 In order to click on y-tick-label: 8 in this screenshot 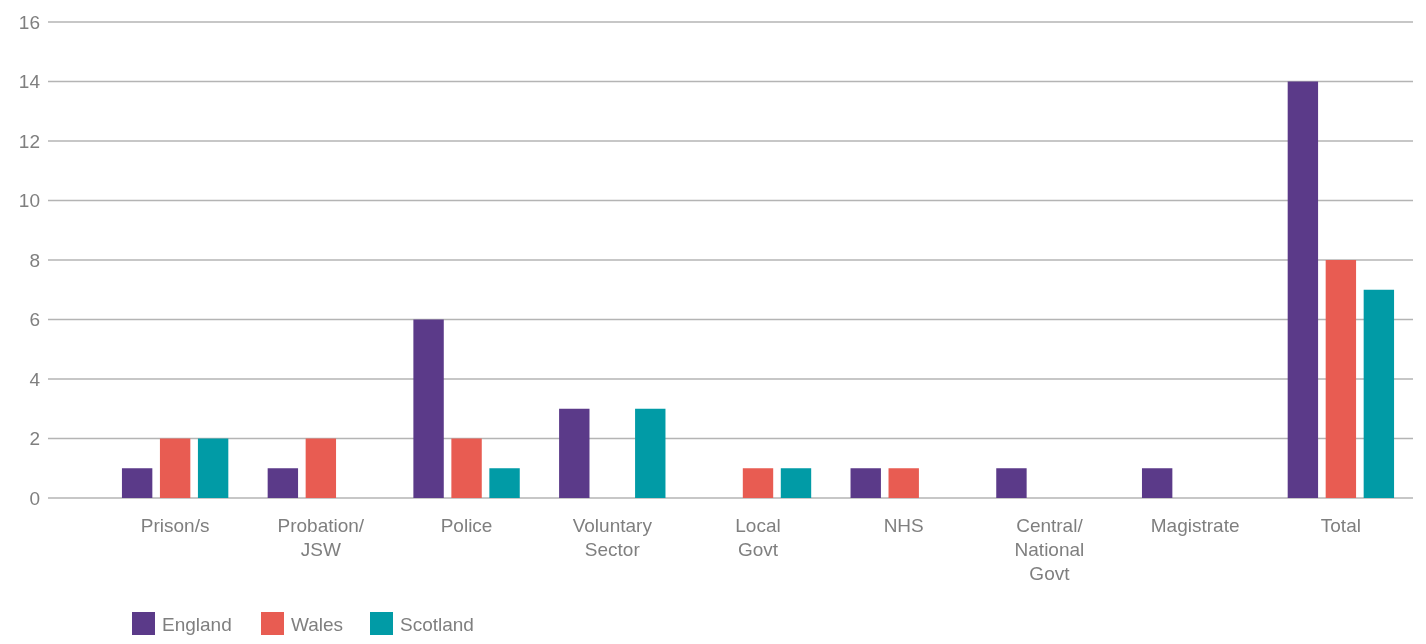, I will do `click(34, 260)`.